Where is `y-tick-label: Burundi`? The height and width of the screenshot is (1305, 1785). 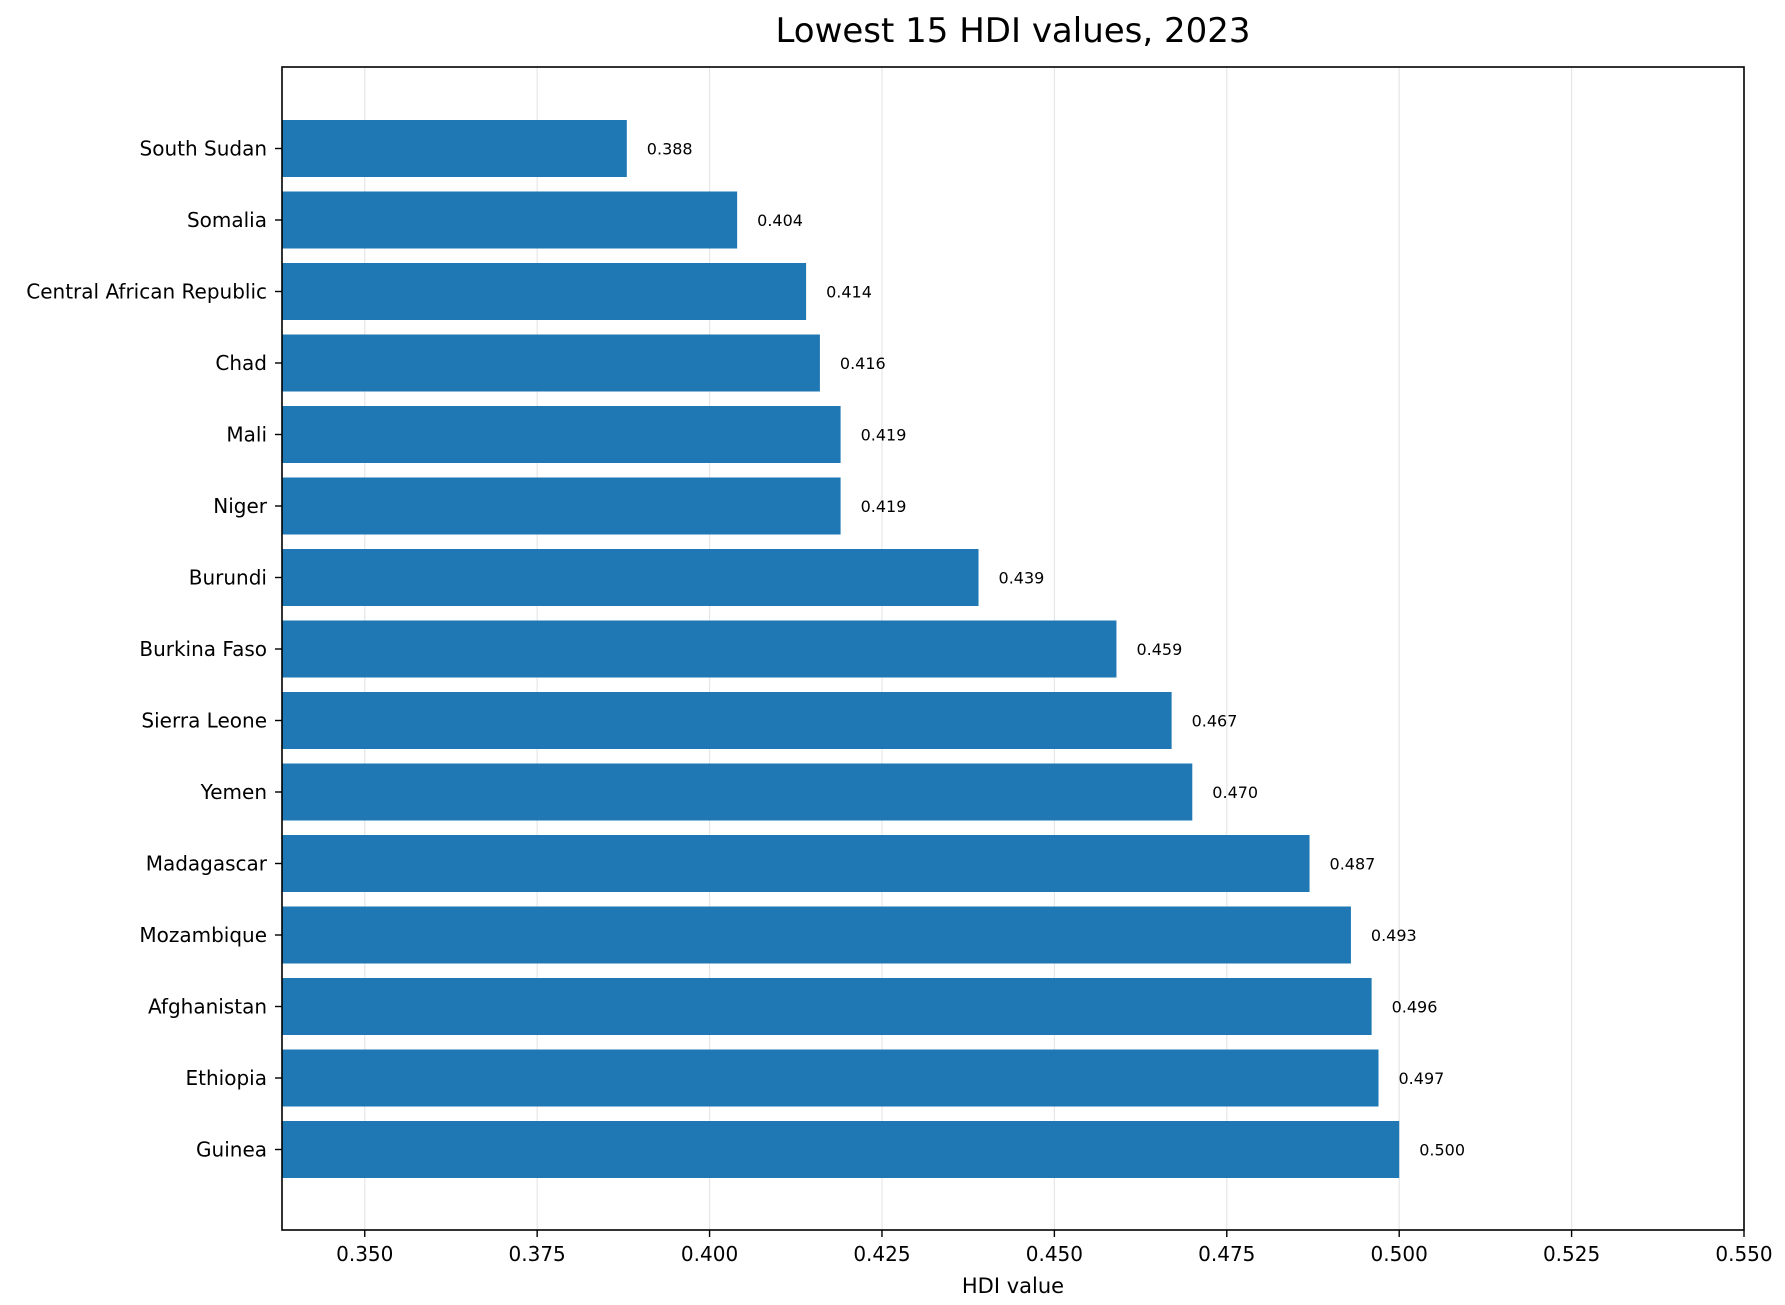
y-tick-label: Burundi is located at coordinates (228, 578).